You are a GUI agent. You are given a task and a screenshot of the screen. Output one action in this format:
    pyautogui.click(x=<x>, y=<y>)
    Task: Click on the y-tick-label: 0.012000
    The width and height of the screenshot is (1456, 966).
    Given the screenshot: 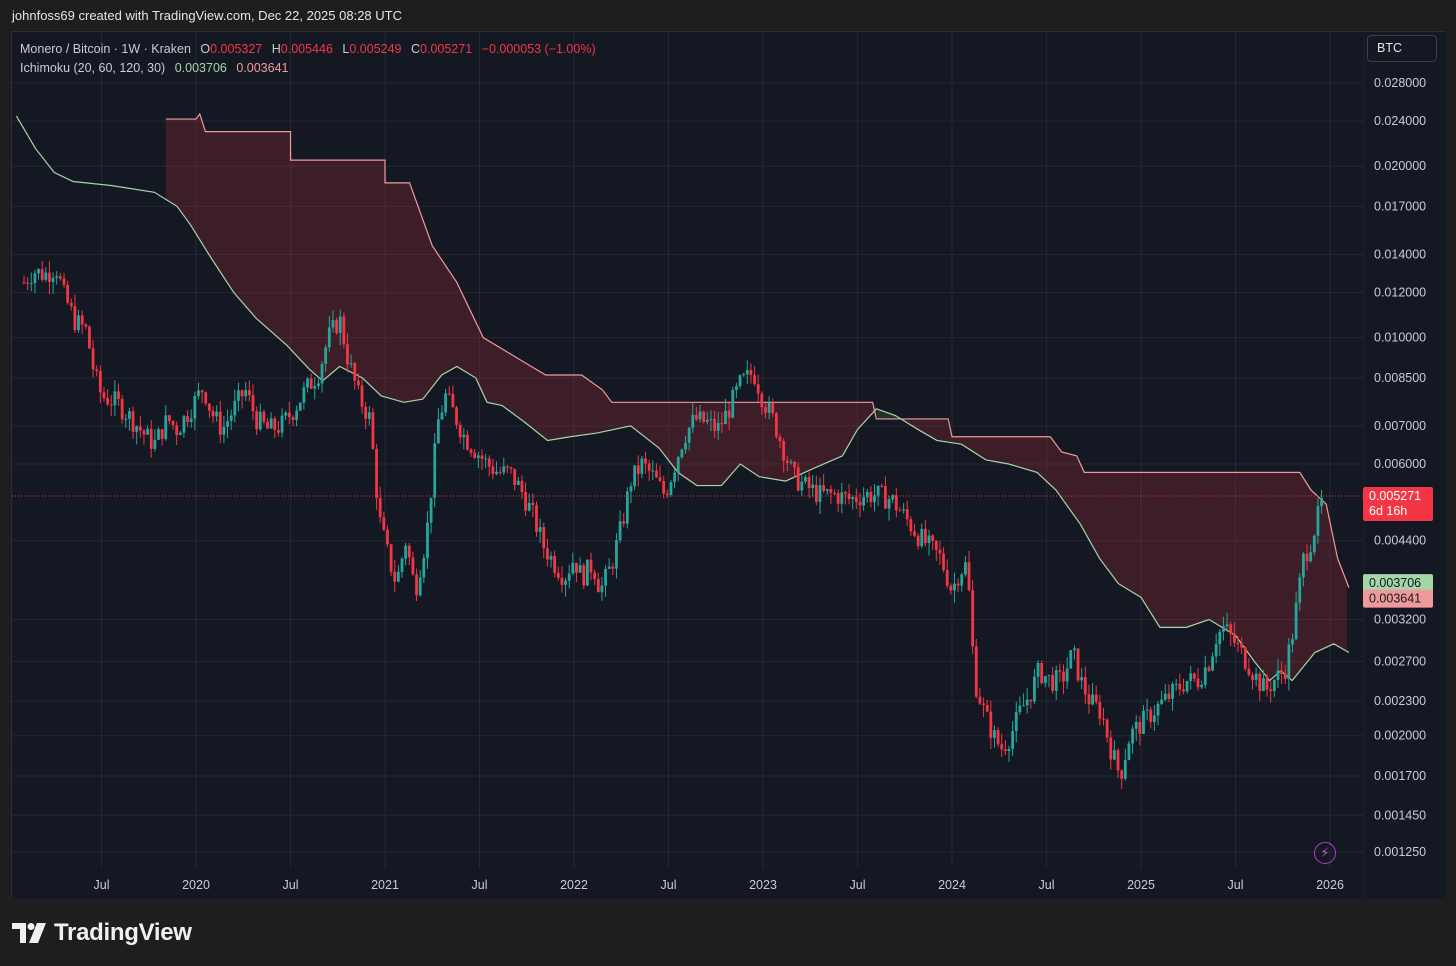 What is the action you would take?
    pyautogui.click(x=1400, y=293)
    